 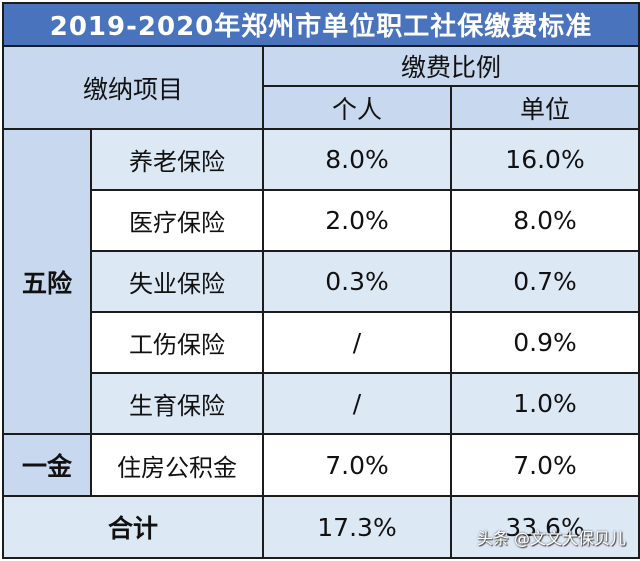 What do you see at coordinates (544, 527) in the screenshot?
I see `total-employer: 33.6%` at bounding box center [544, 527].